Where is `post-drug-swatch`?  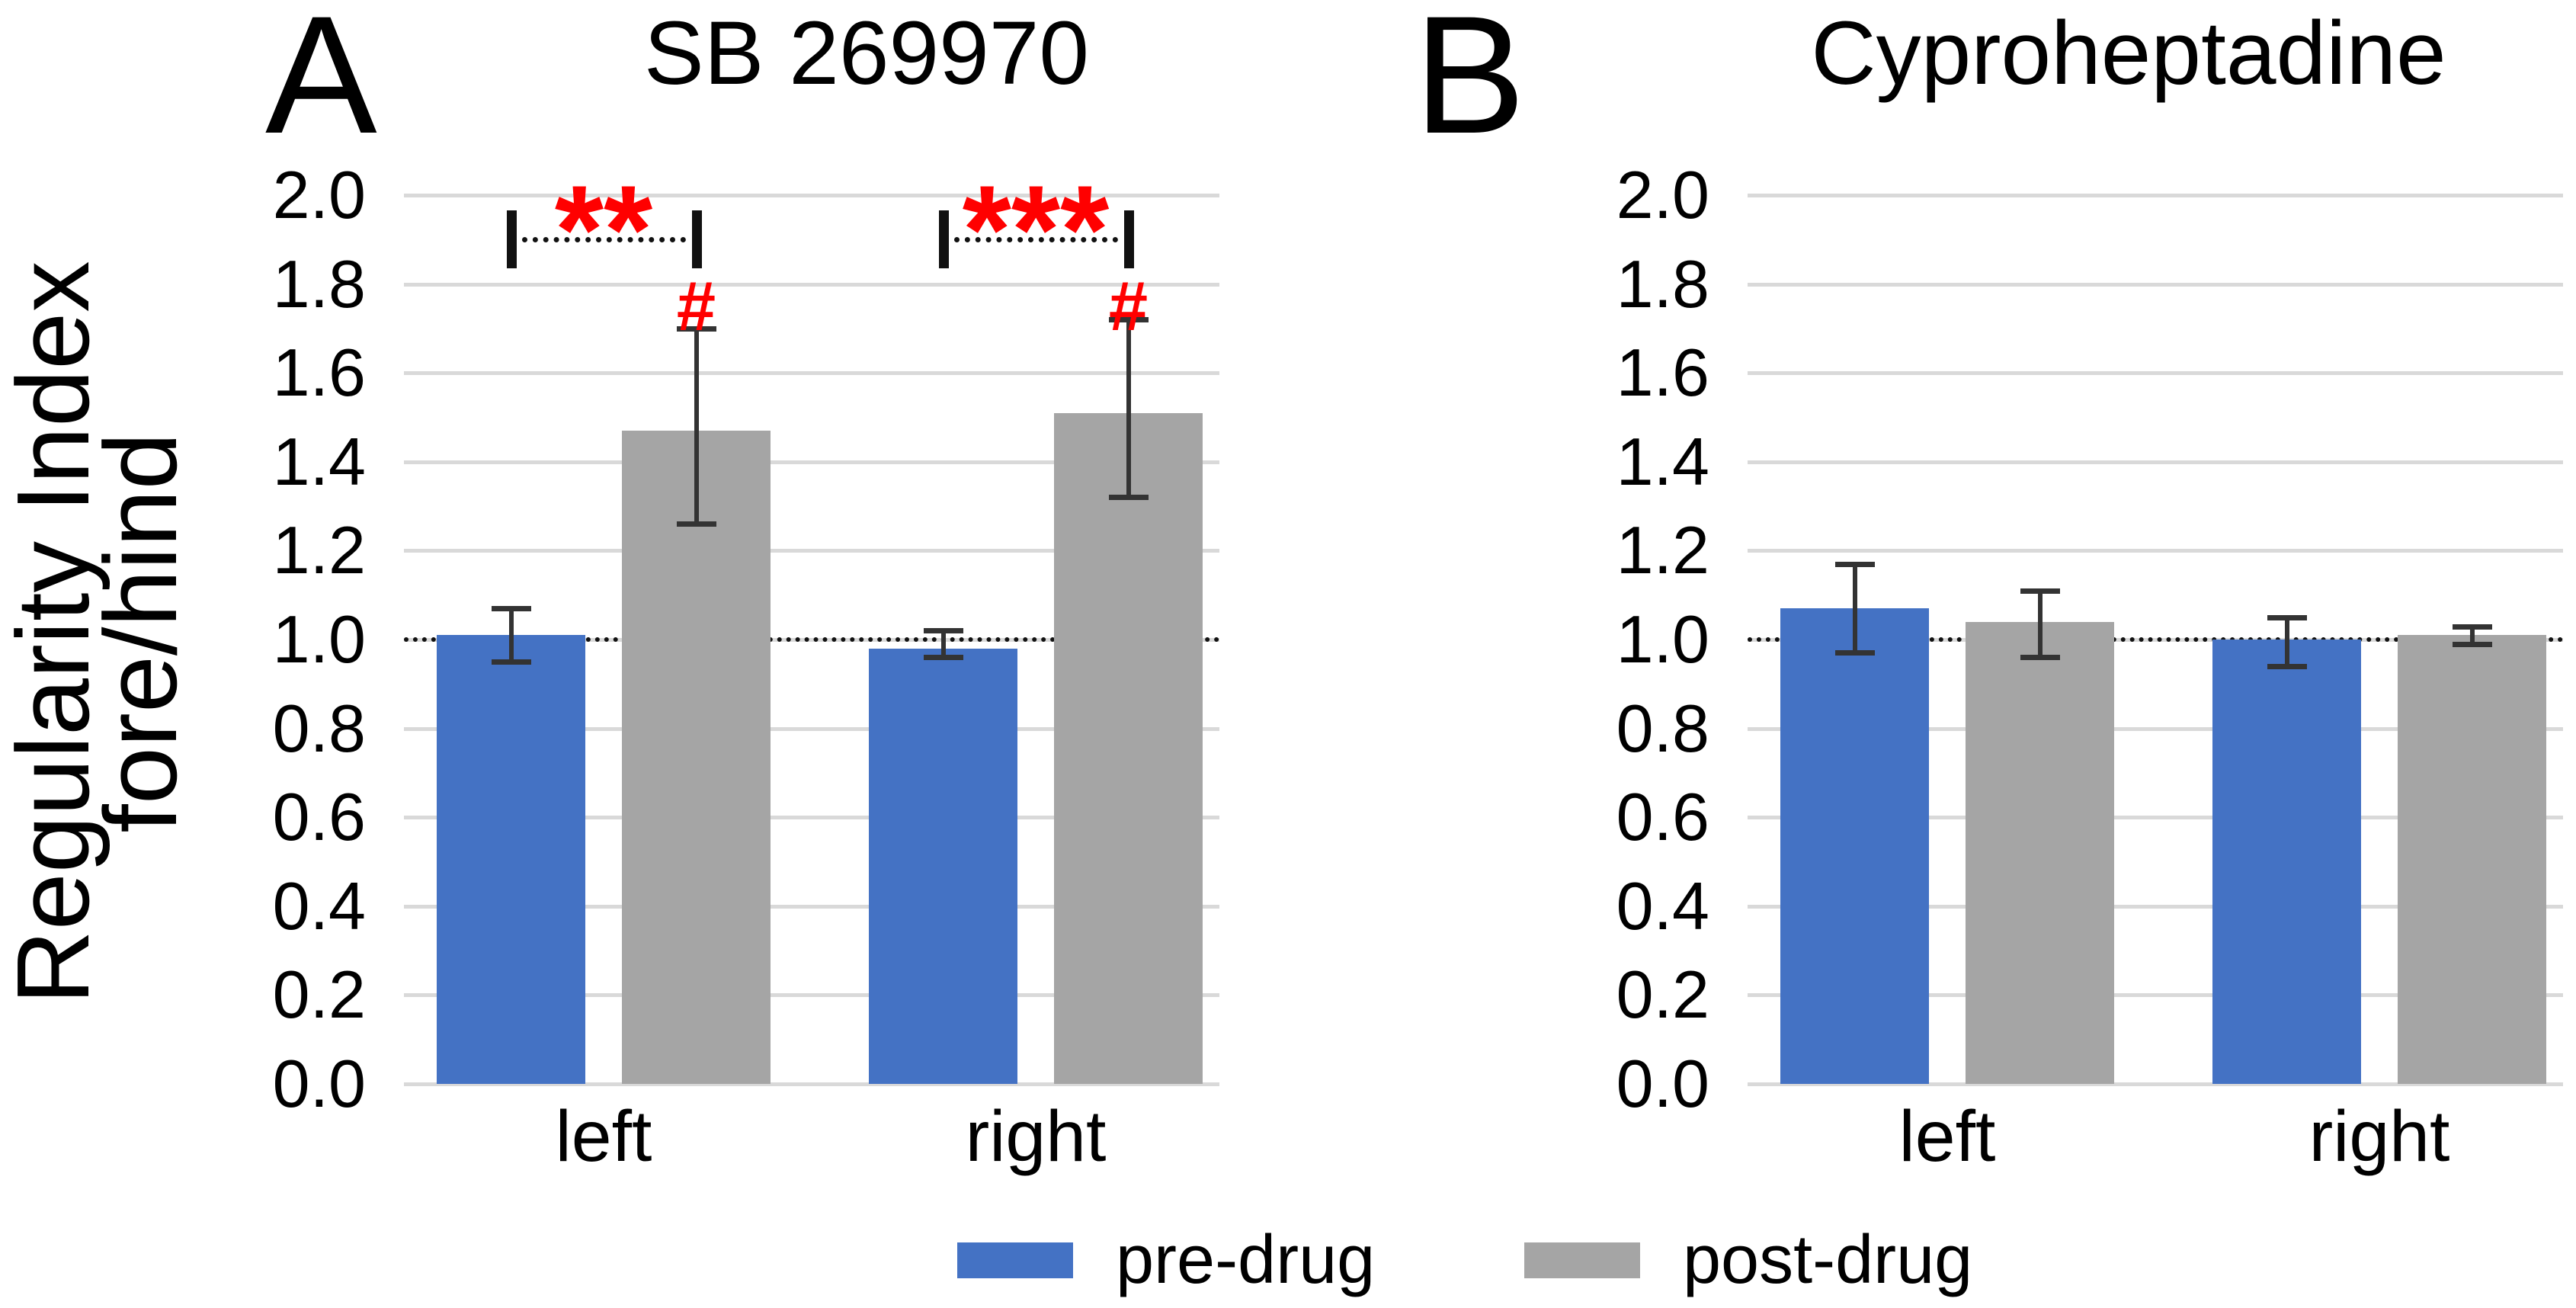 post-drug-swatch is located at coordinates (1582, 1260).